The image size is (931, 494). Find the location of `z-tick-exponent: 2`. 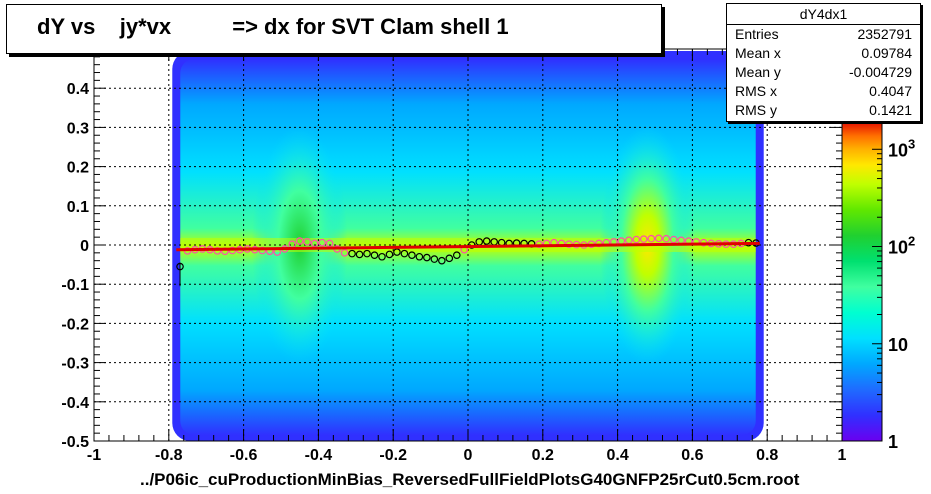

z-tick-exponent: 2 is located at coordinates (911, 241).